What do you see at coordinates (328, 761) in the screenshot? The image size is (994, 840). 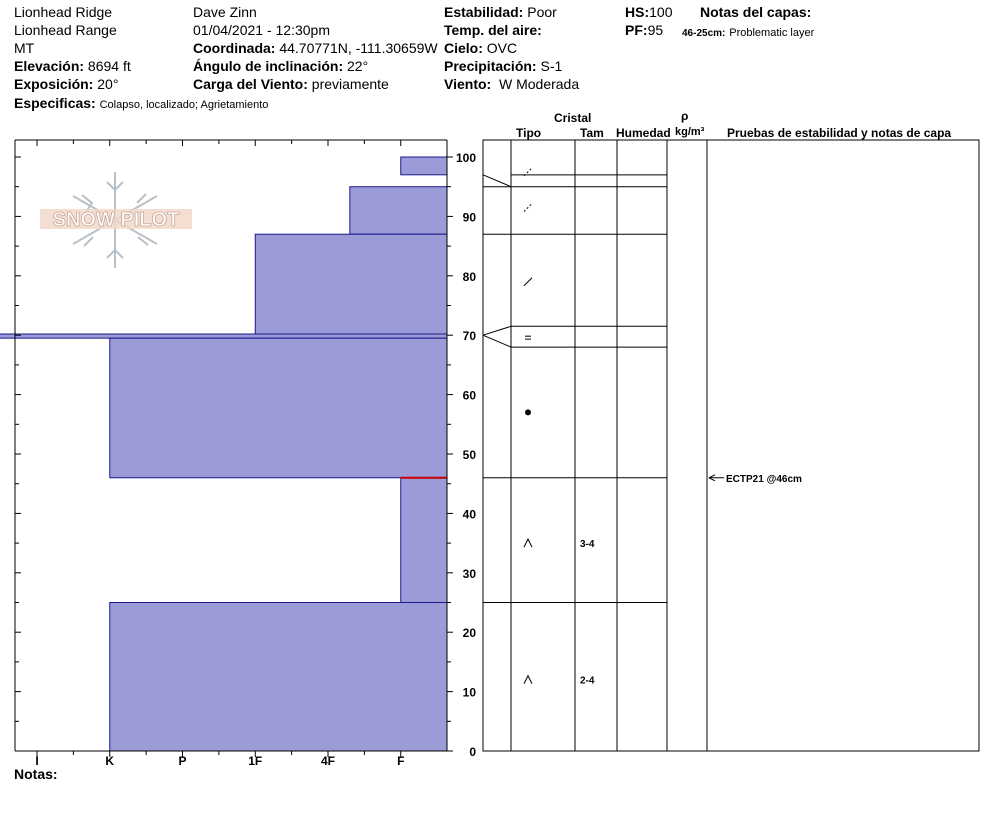 I see `hardness-tick-label: 4F` at bounding box center [328, 761].